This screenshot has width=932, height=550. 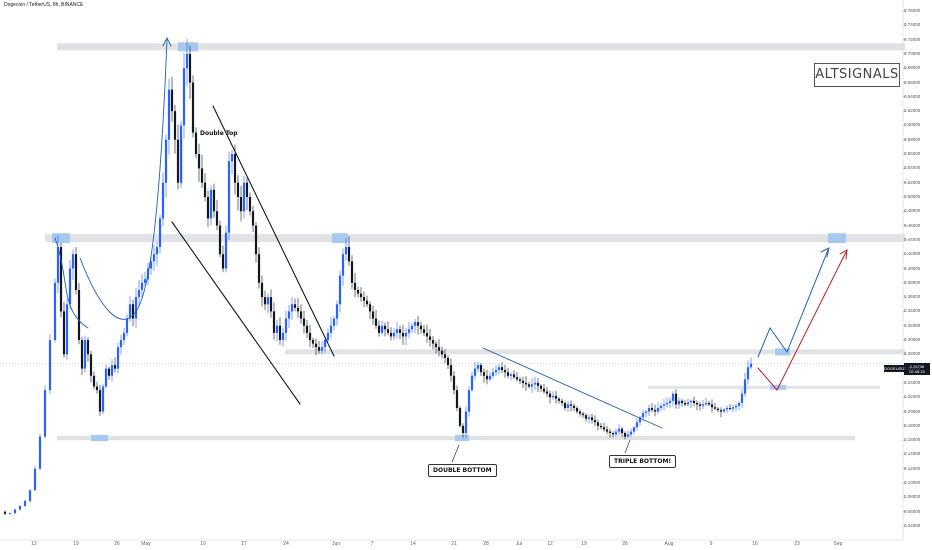 What do you see at coordinates (912, 225) in the screenshot?
I see `y-tick-label: 0.46000` at bounding box center [912, 225].